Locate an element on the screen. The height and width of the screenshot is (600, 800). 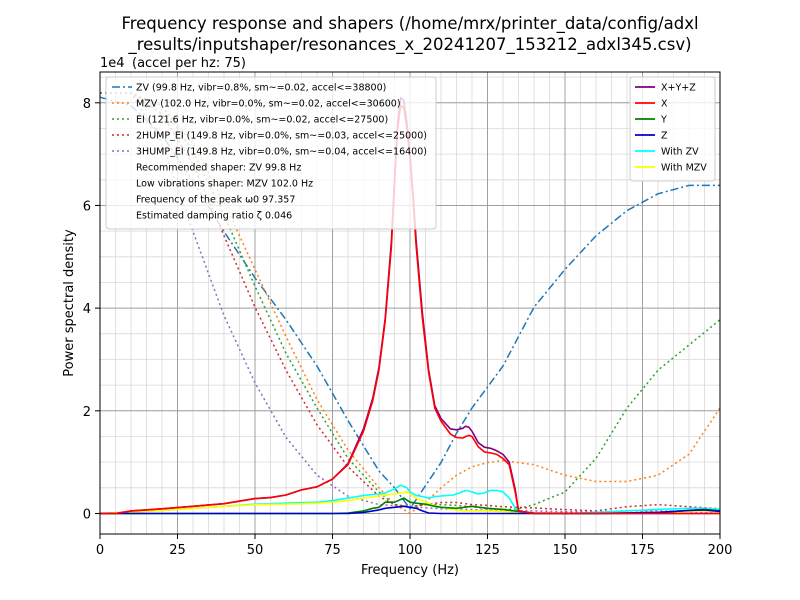
x-tick-label: 150 is located at coordinates (565, 550).